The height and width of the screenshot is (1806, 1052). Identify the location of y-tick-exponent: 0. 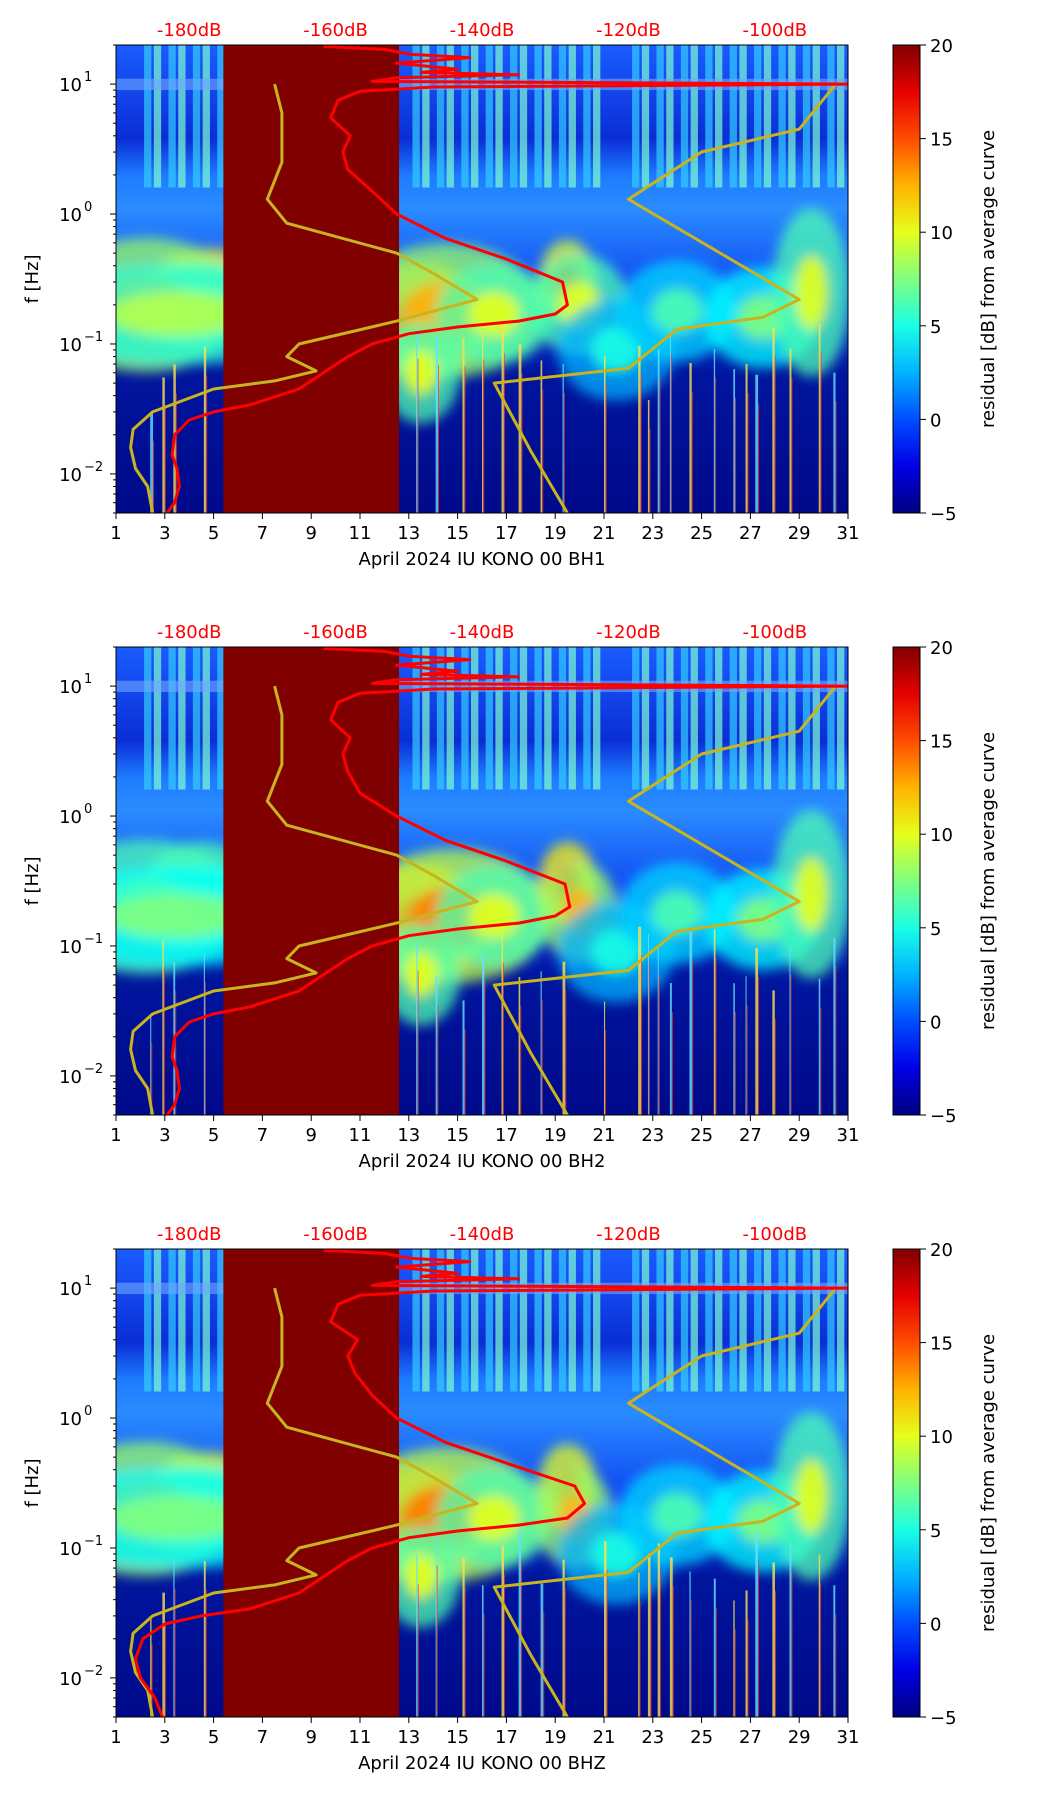
(88, 809).